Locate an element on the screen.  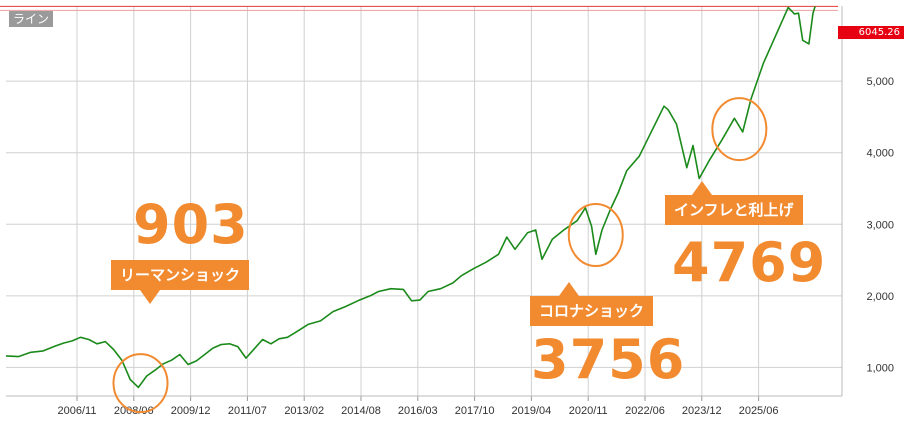
y-tick-label: 5,000 is located at coordinates (880, 82).